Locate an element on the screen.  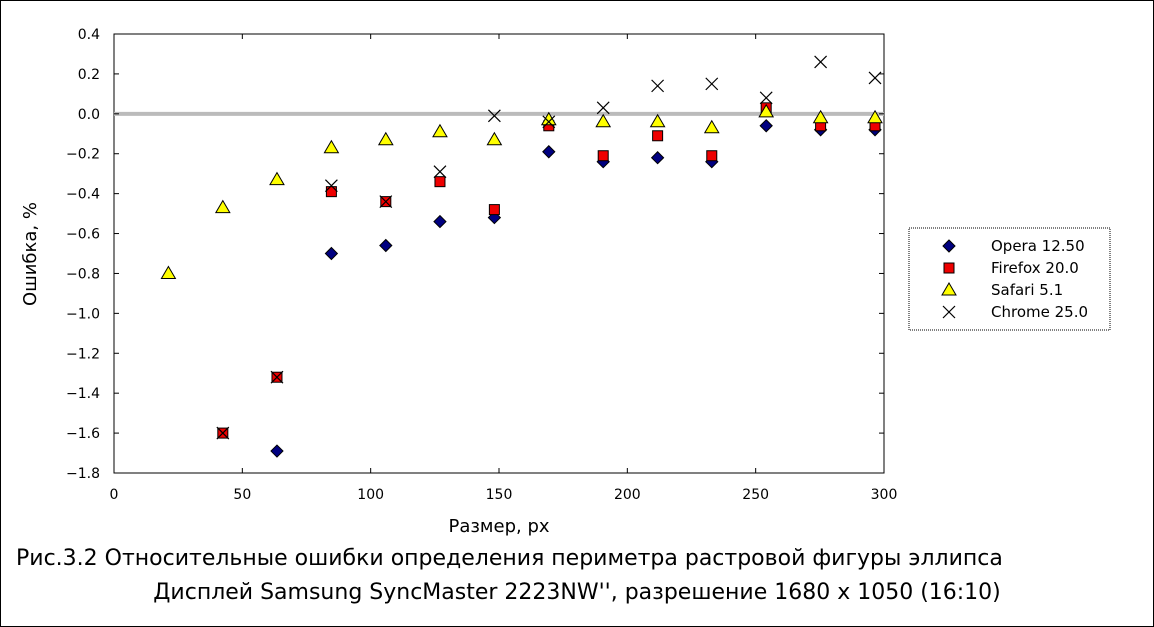
y-tick-label: 0.0 is located at coordinates (89, 115).